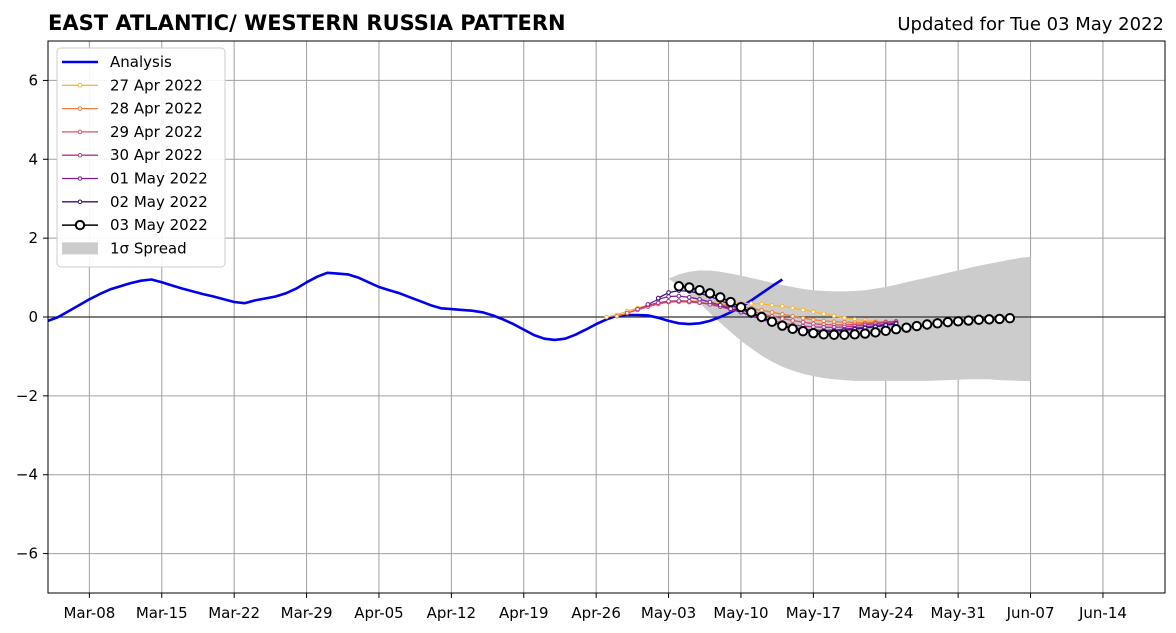 Image resolution: width=1176 pixels, height=633 pixels. What do you see at coordinates (159, 225) in the screenshot?
I see `legend-label: 03 May 2022` at bounding box center [159, 225].